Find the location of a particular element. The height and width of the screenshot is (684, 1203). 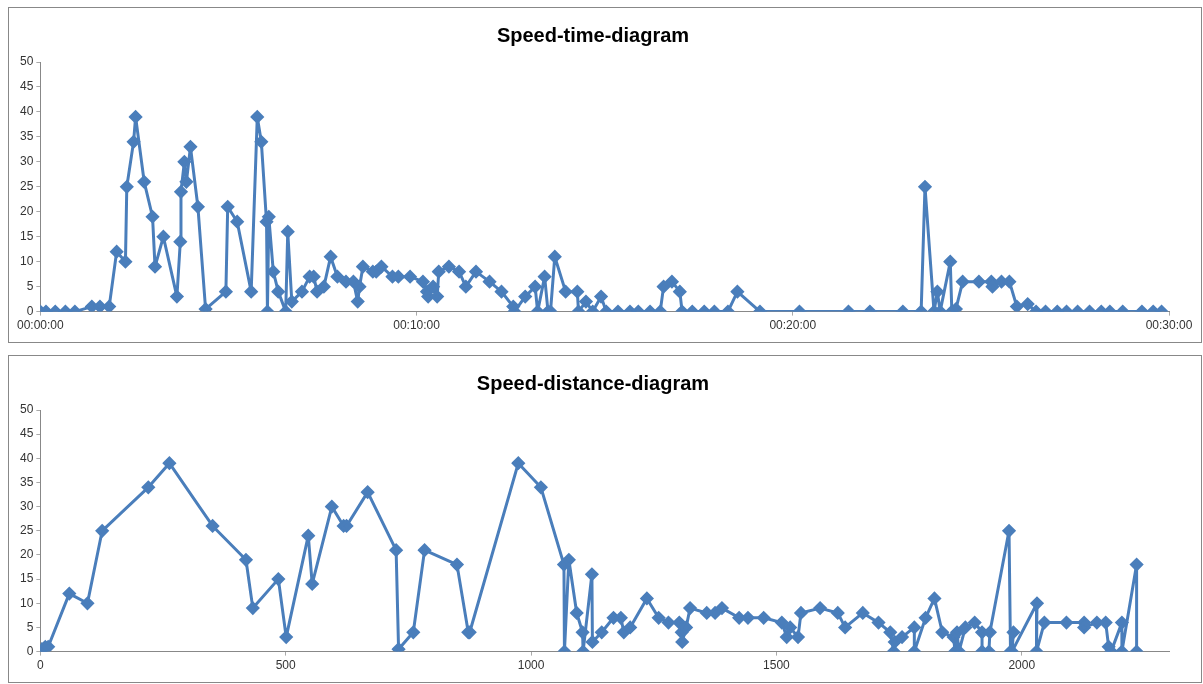

chart-title: Speed-time-diagram is located at coordinates (593, 34).